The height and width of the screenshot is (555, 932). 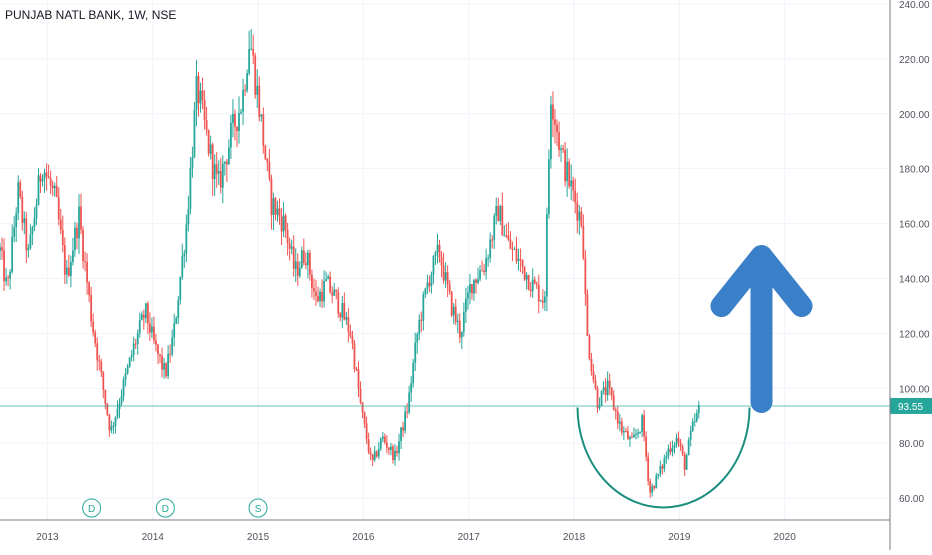 I want to click on price-tick-label: 240.00, so click(x=914, y=5).